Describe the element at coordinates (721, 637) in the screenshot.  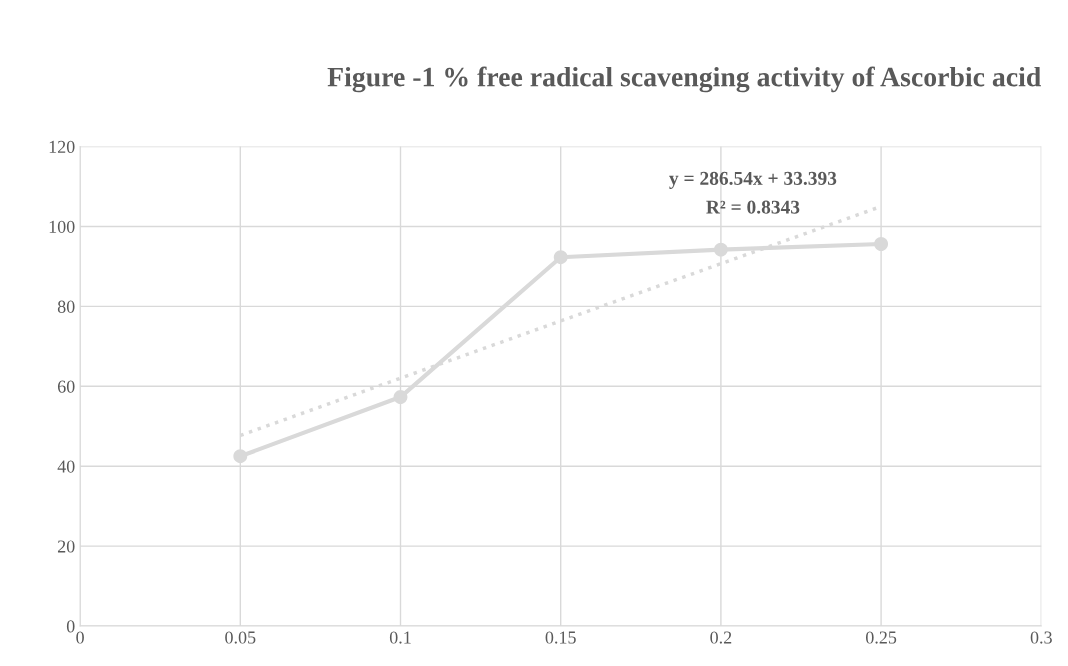
I see `x-tick-label: 0.2` at that location.